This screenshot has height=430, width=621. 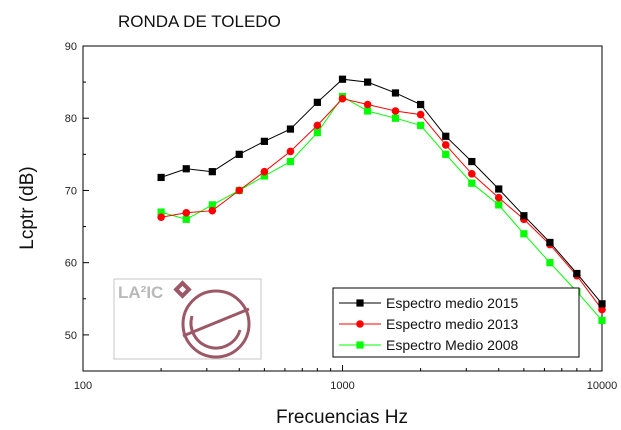 What do you see at coordinates (342, 417) in the screenshot?
I see `x-axis-label: Frecuencias Hz` at bounding box center [342, 417].